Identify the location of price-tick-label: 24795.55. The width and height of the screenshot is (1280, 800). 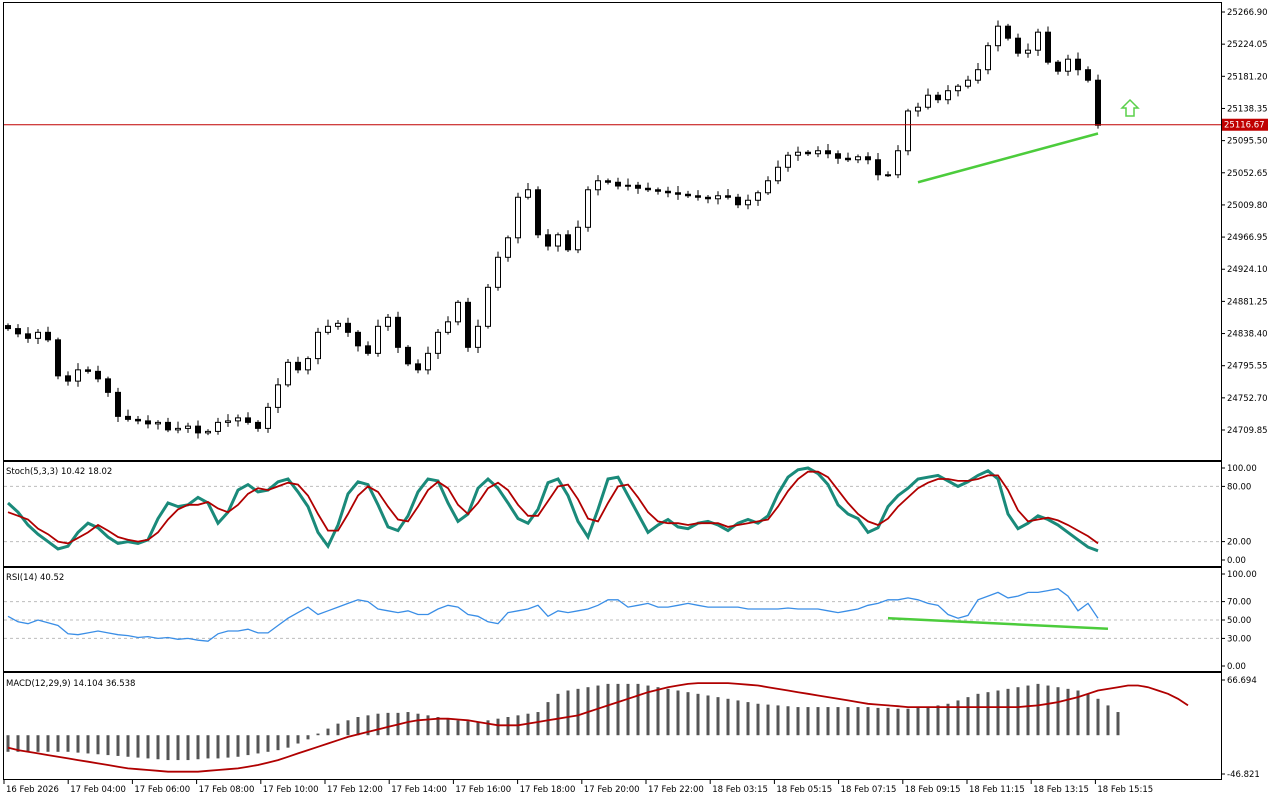
(1247, 367).